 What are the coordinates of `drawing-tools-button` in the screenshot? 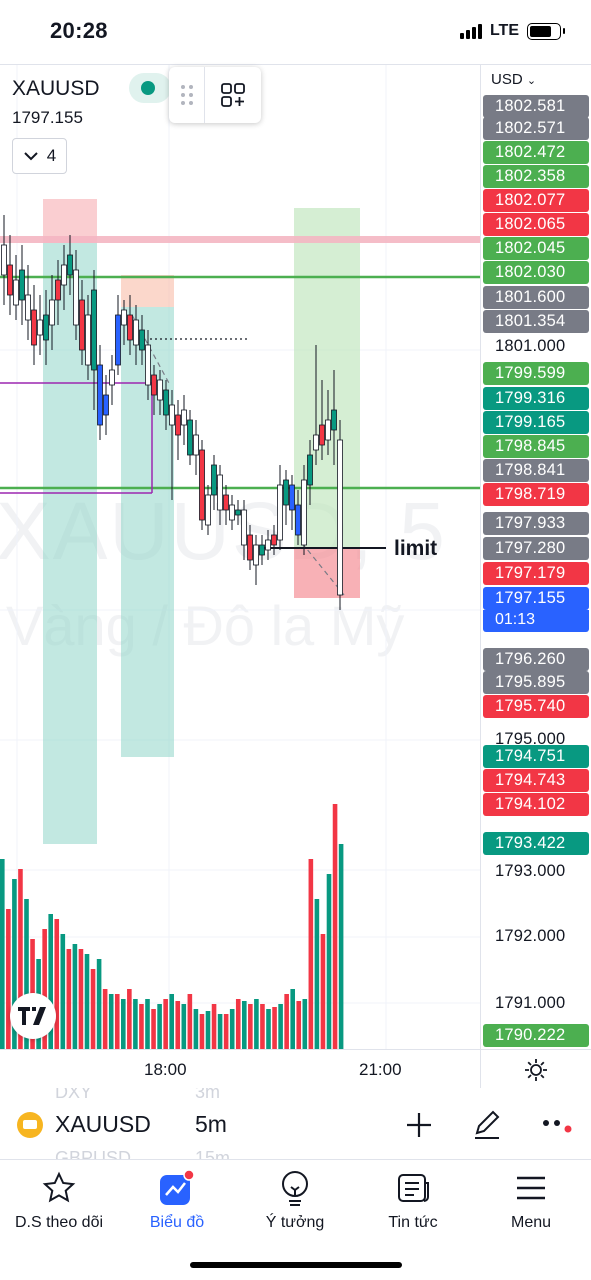 It's located at (487, 1125).